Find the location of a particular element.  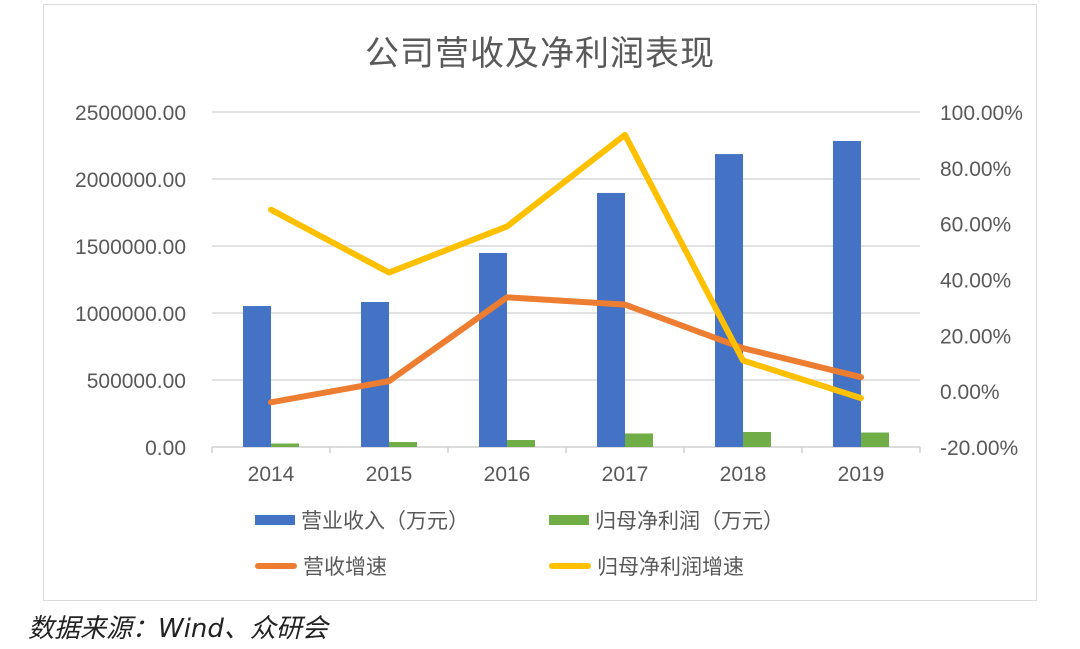

x-axis-tick-label: 2016 is located at coordinates (507, 474).